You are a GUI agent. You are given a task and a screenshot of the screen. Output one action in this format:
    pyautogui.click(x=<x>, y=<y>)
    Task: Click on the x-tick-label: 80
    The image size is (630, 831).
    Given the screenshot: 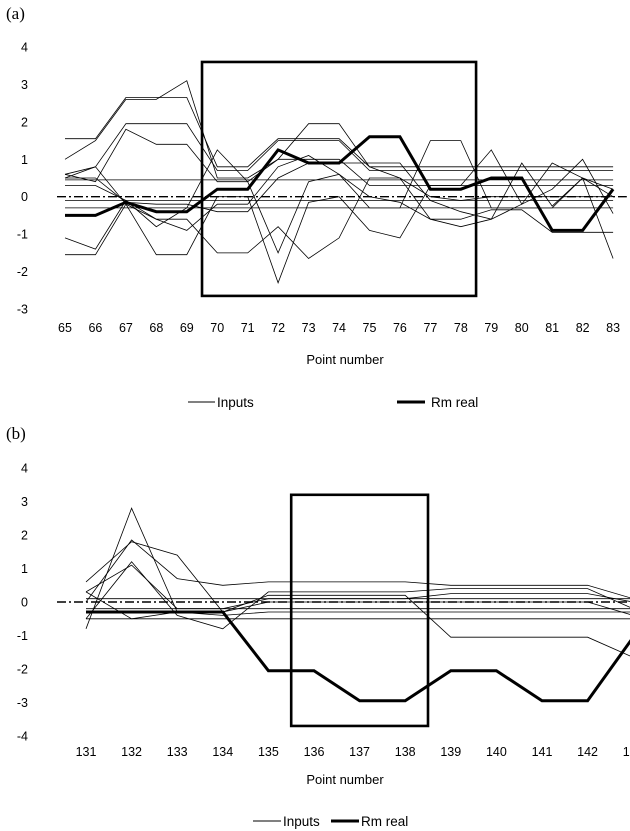 What is the action you would take?
    pyautogui.click(x=522, y=328)
    